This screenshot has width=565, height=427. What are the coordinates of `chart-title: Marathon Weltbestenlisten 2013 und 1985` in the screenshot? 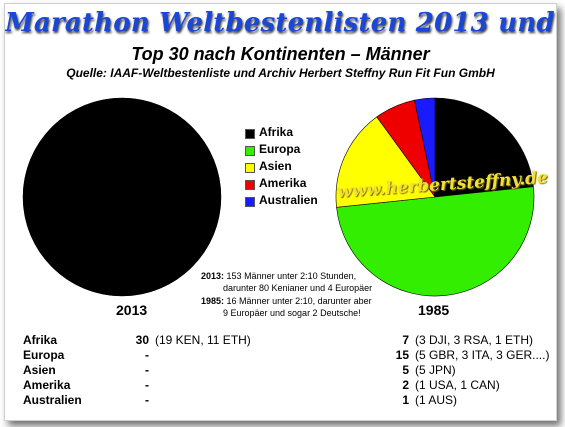 It's located at (280, 23).